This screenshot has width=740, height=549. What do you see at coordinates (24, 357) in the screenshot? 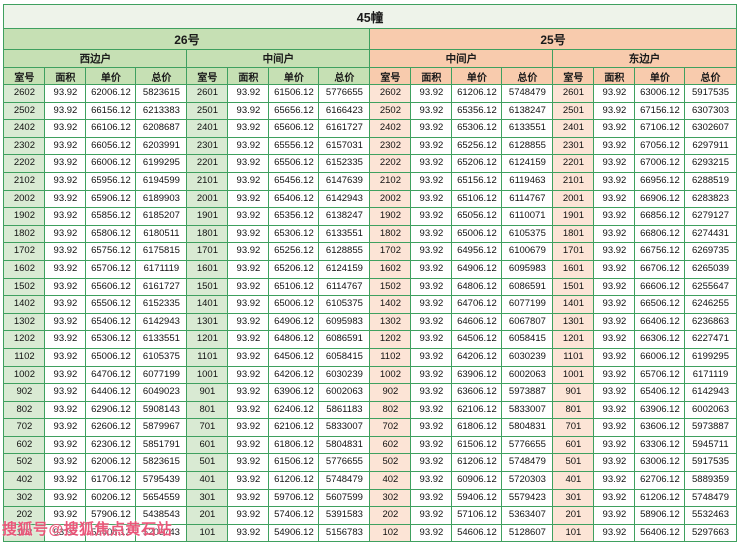
I see `room-cell: 1102` at bounding box center [24, 357].